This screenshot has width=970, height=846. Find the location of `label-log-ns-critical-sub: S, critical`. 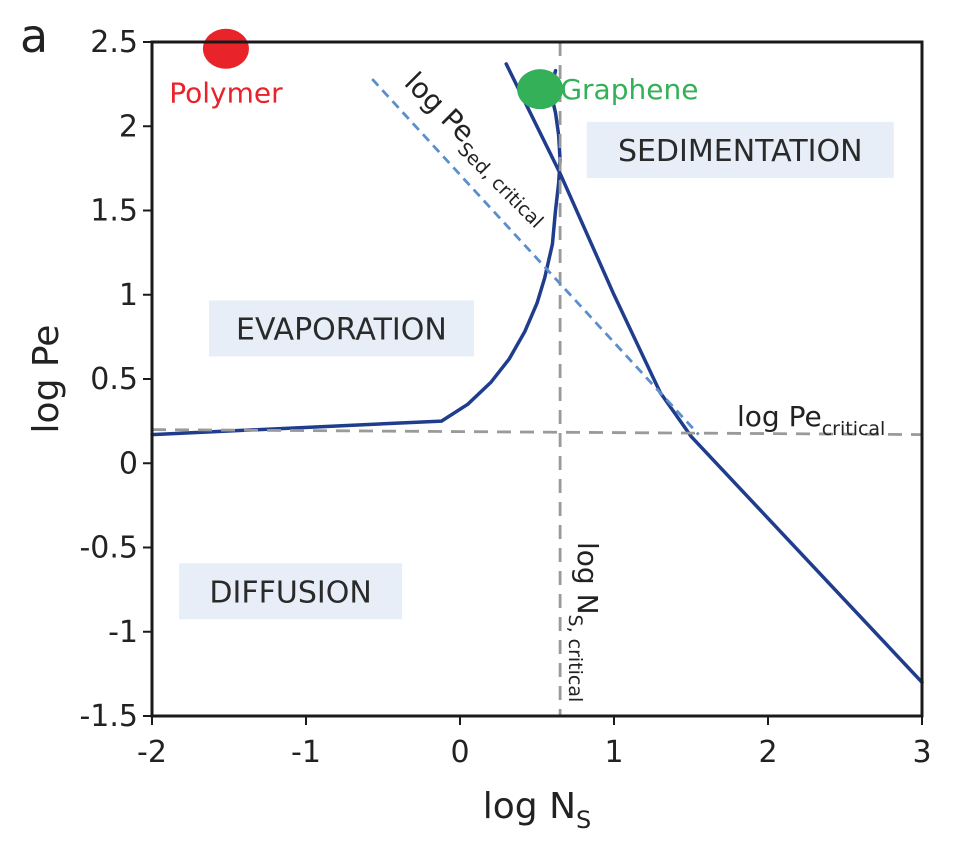

label-log-ns-critical-sub: S, critical is located at coordinates (575, 659).